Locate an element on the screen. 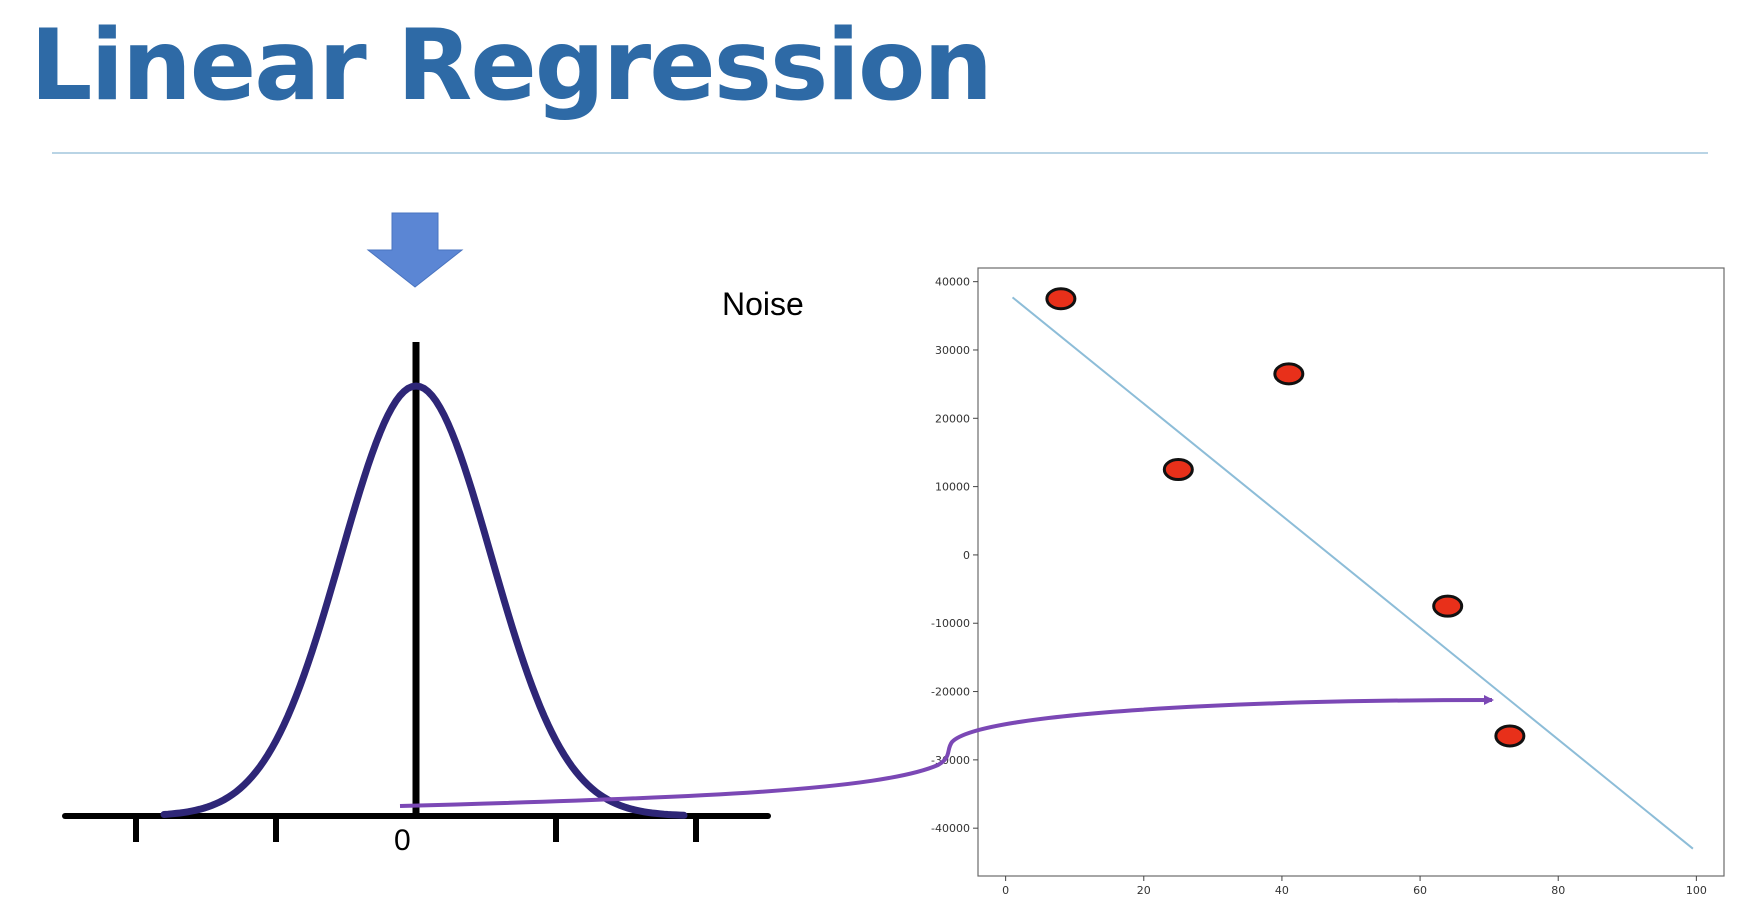 This screenshot has width=1740, height=916. y-tick-label: 20000 is located at coordinates (952, 418).